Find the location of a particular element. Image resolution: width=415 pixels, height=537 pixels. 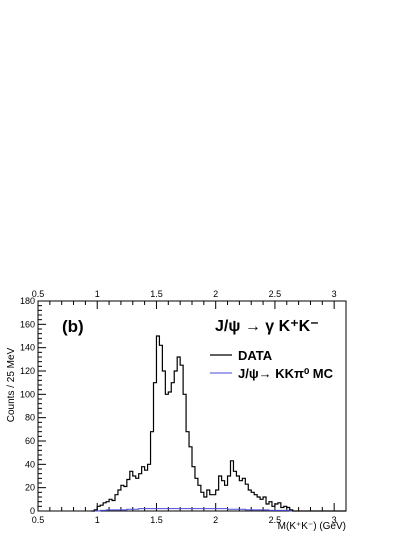

y-tick-label: 140 is located at coordinates (27, 348).